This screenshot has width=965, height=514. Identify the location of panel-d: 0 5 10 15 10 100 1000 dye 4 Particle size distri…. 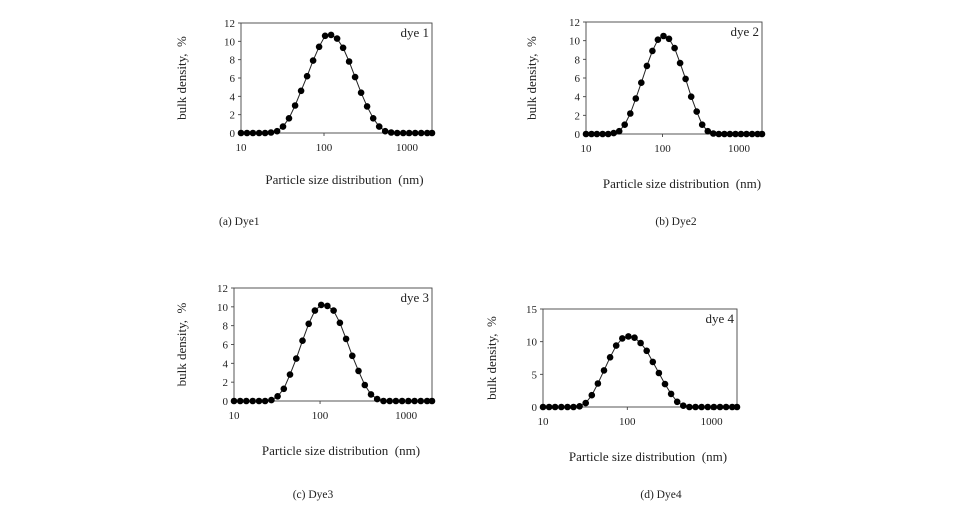
(612, 402).